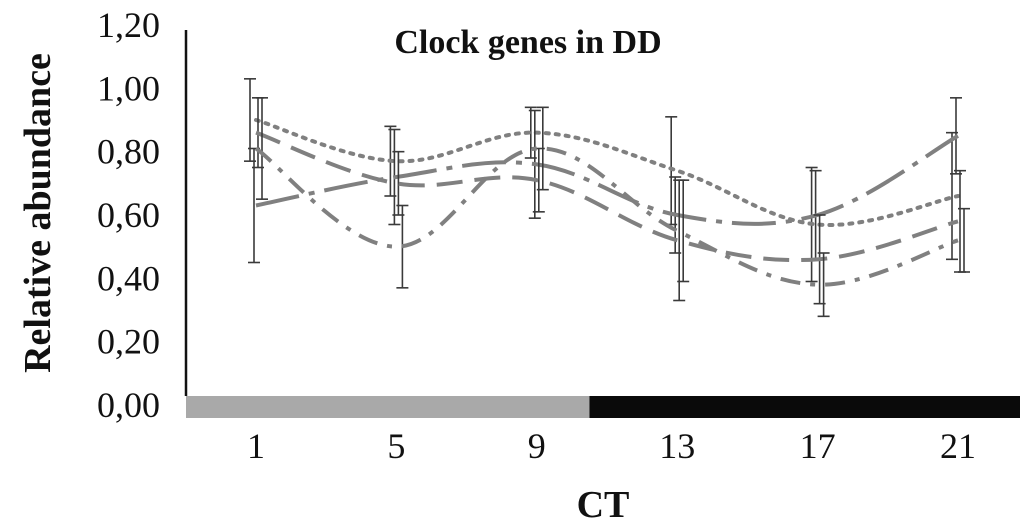 The height and width of the screenshot is (531, 1022). What do you see at coordinates (396, 446) in the screenshot?
I see `x-tick-label: 5` at bounding box center [396, 446].